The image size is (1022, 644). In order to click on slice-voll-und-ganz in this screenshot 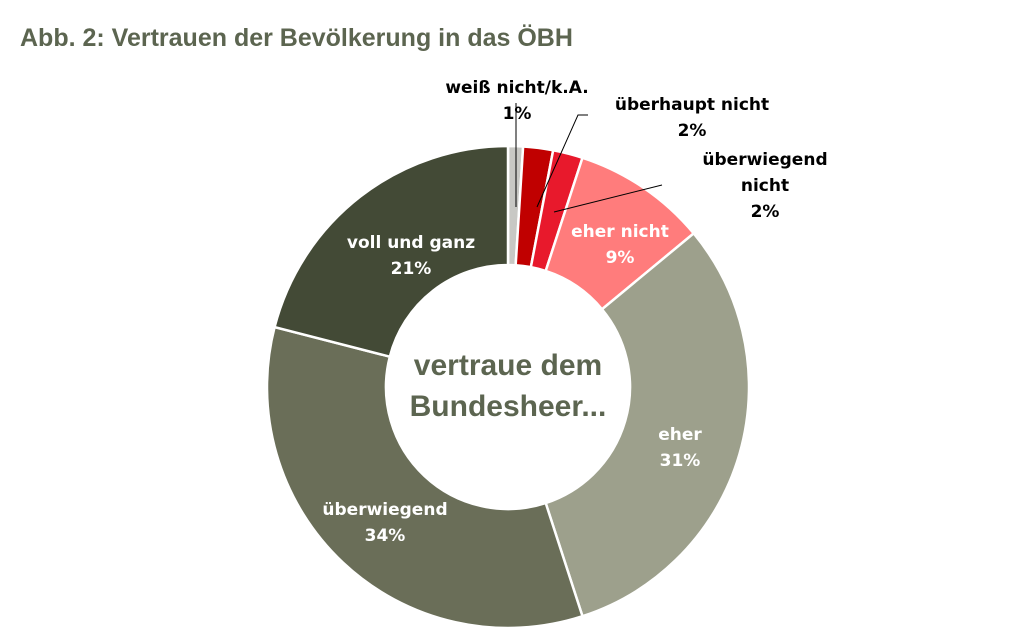, I will do `click(391, 251)`.